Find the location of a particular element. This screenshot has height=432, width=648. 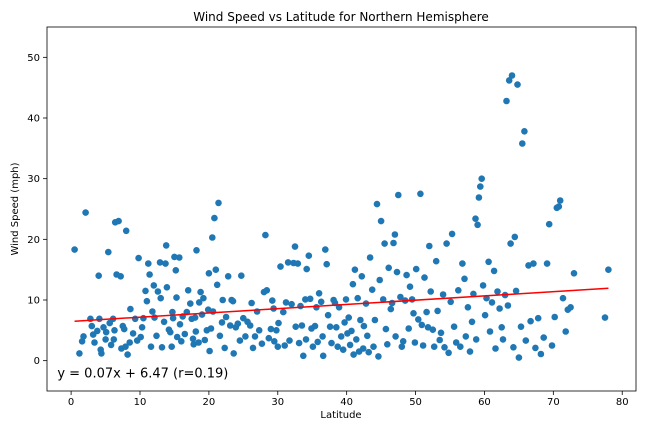

regression-line is located at coordinates (341, 304).